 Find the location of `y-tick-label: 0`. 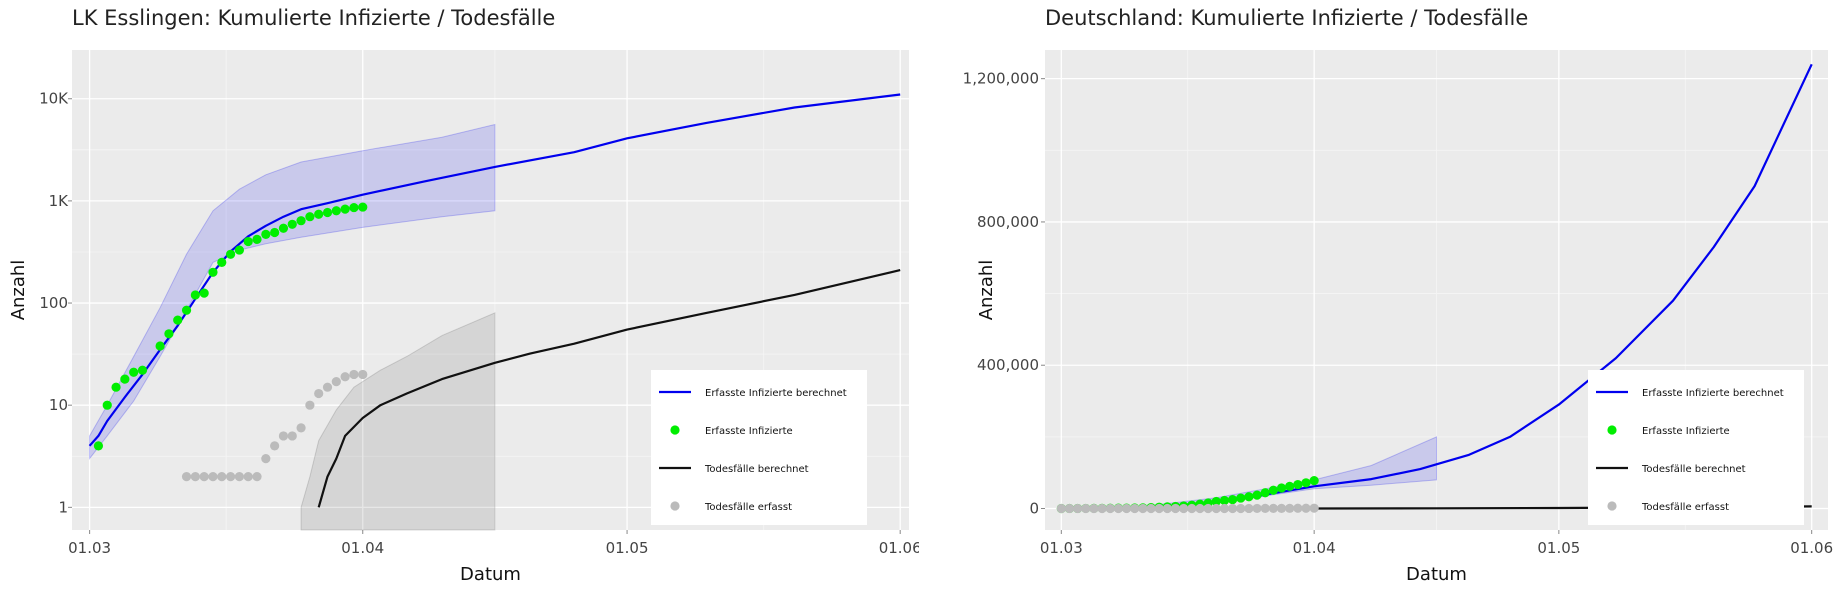

y-tick-label: 0 is located at coordinates (1034, 509).